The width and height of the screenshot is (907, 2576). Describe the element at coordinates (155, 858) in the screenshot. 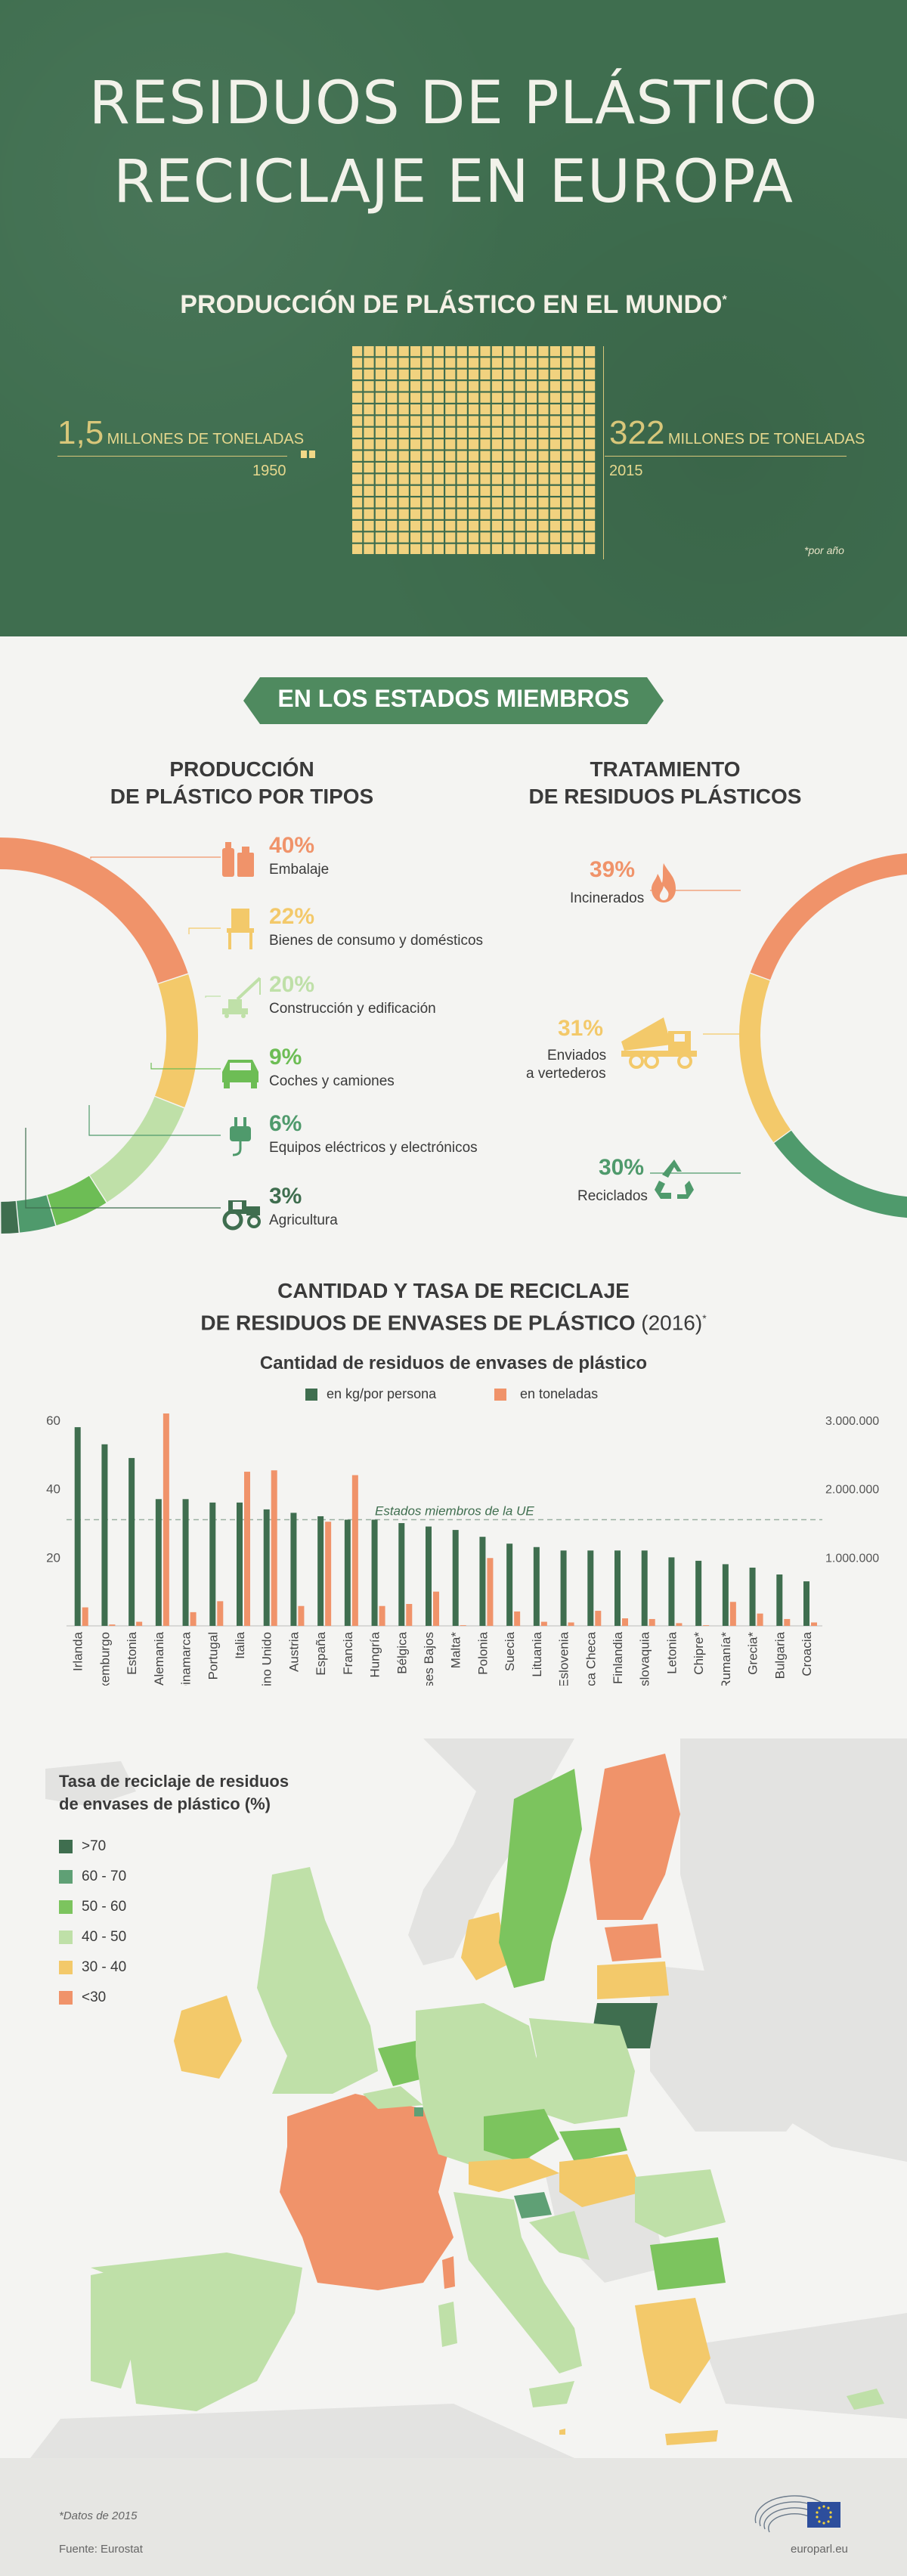

I see `type-leader-line` at that location.